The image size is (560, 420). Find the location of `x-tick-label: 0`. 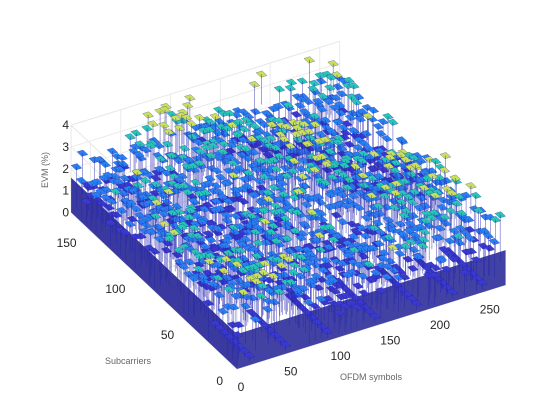

x-tick-label: 0 is located at coordinates (241, 387).